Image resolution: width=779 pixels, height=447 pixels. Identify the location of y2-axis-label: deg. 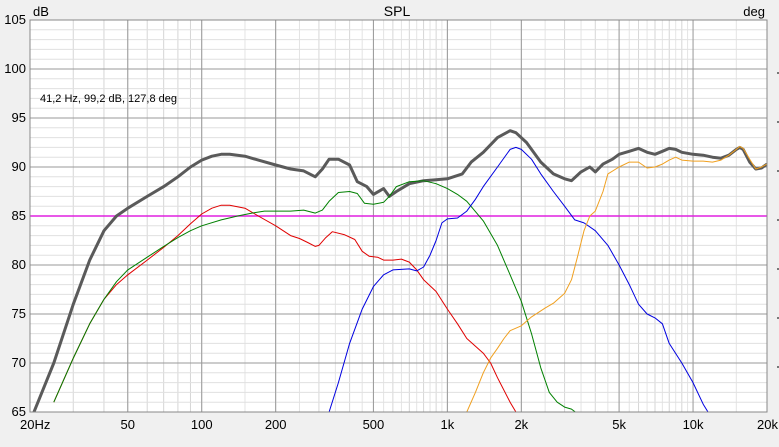
(754, 11).